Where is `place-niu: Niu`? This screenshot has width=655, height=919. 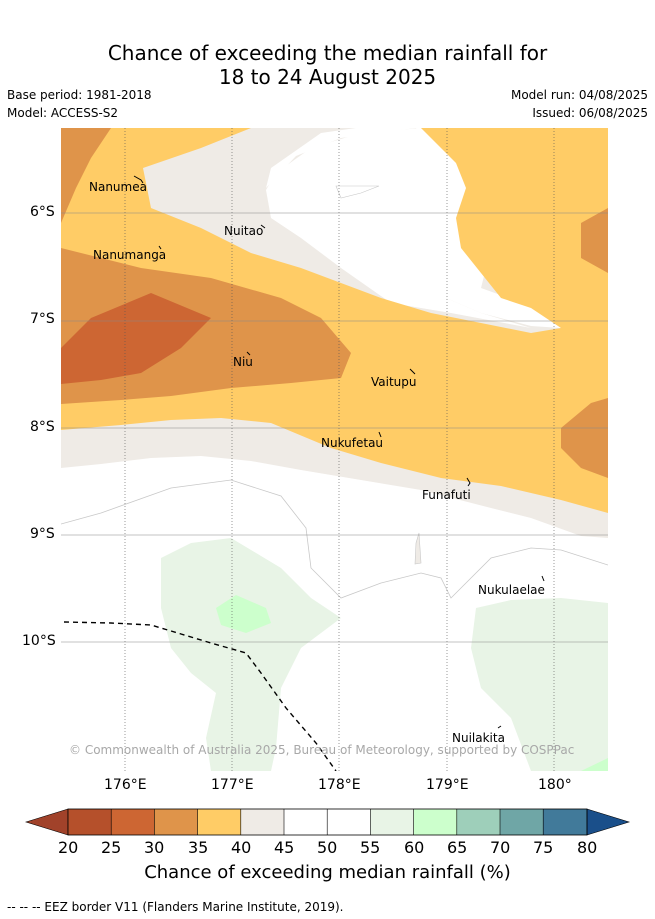 place-niu: Niu is located at coordinates (243, 362).